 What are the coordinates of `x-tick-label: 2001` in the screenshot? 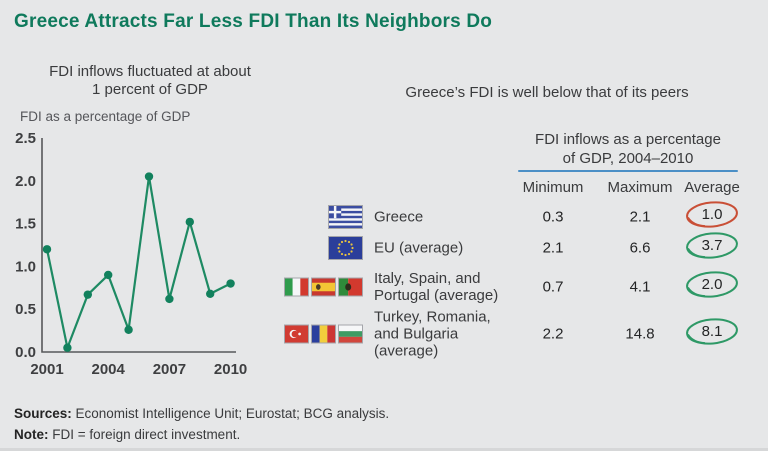 It's located at (46, 369).